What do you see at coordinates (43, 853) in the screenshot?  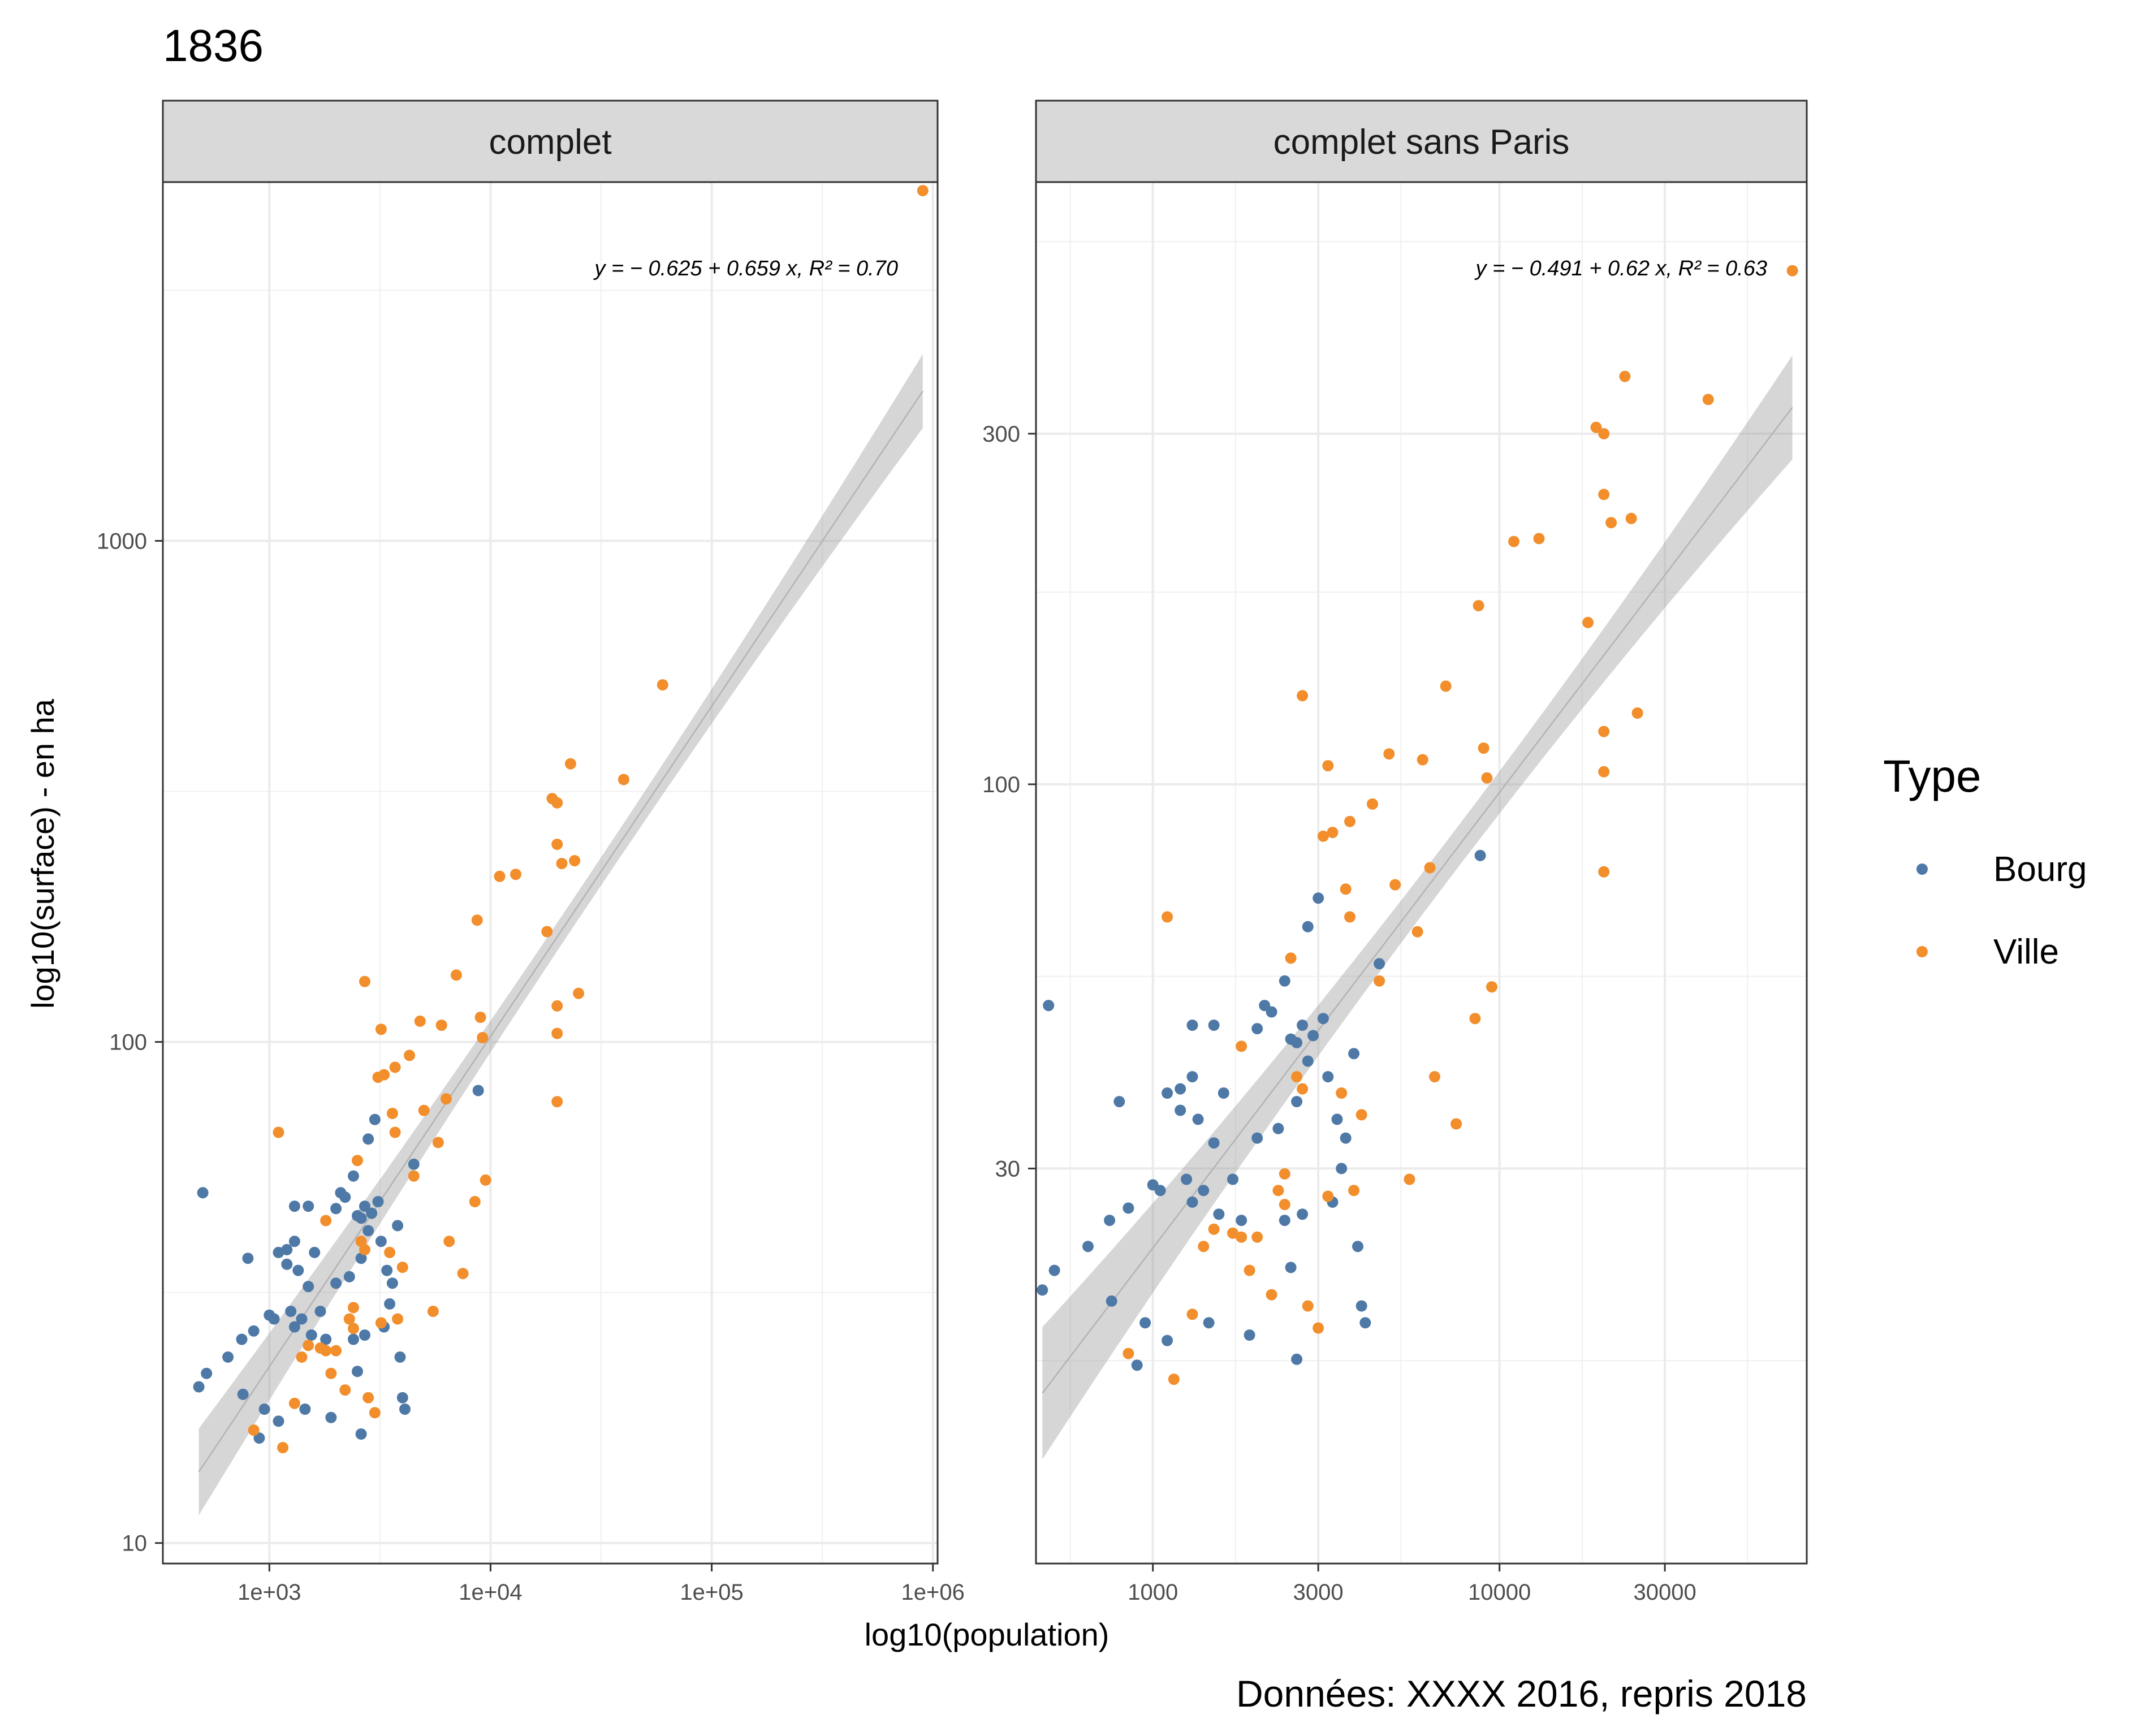 I see `y-axis-label: log10(surface) - en ha` at bounding box center [43, 853].